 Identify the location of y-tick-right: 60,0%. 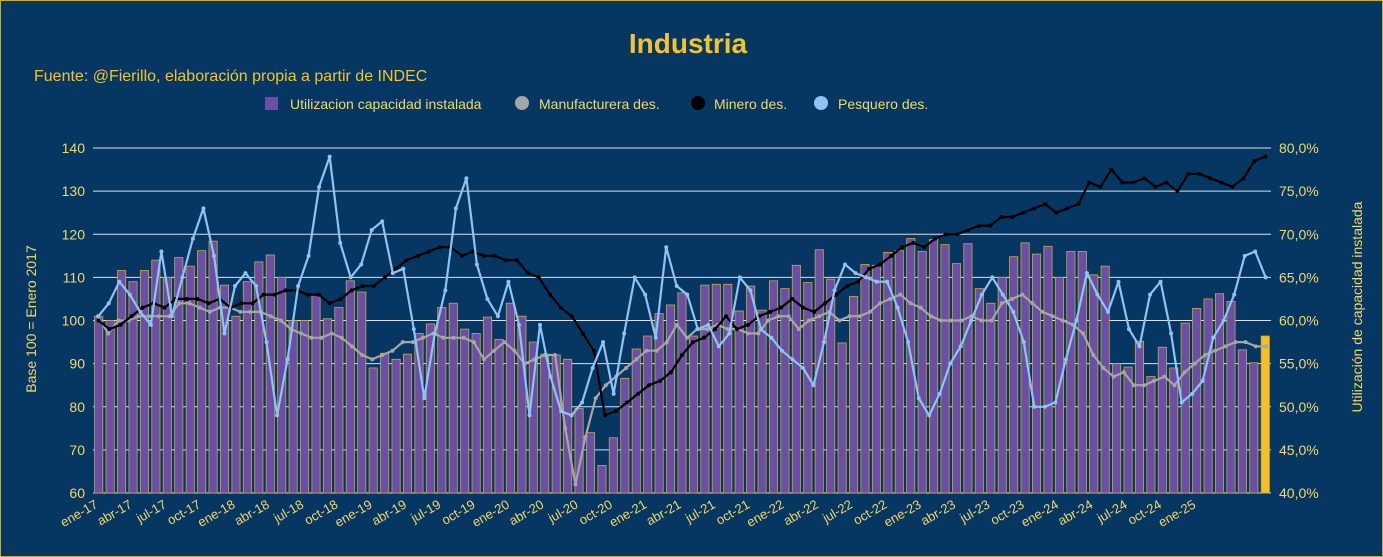
(1299, 321).